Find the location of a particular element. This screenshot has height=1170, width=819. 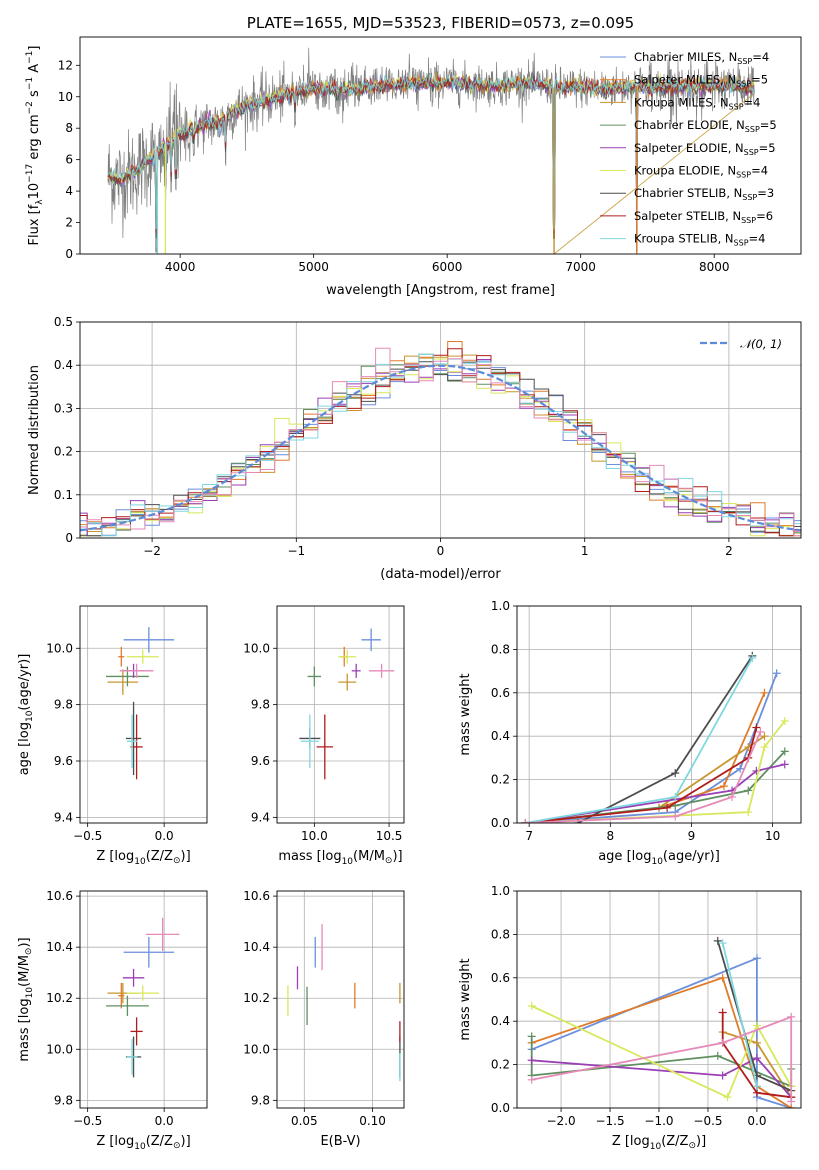

x-axis-label: wavelength [Angstrom, rest frame] is located at coordinates (440, 290).